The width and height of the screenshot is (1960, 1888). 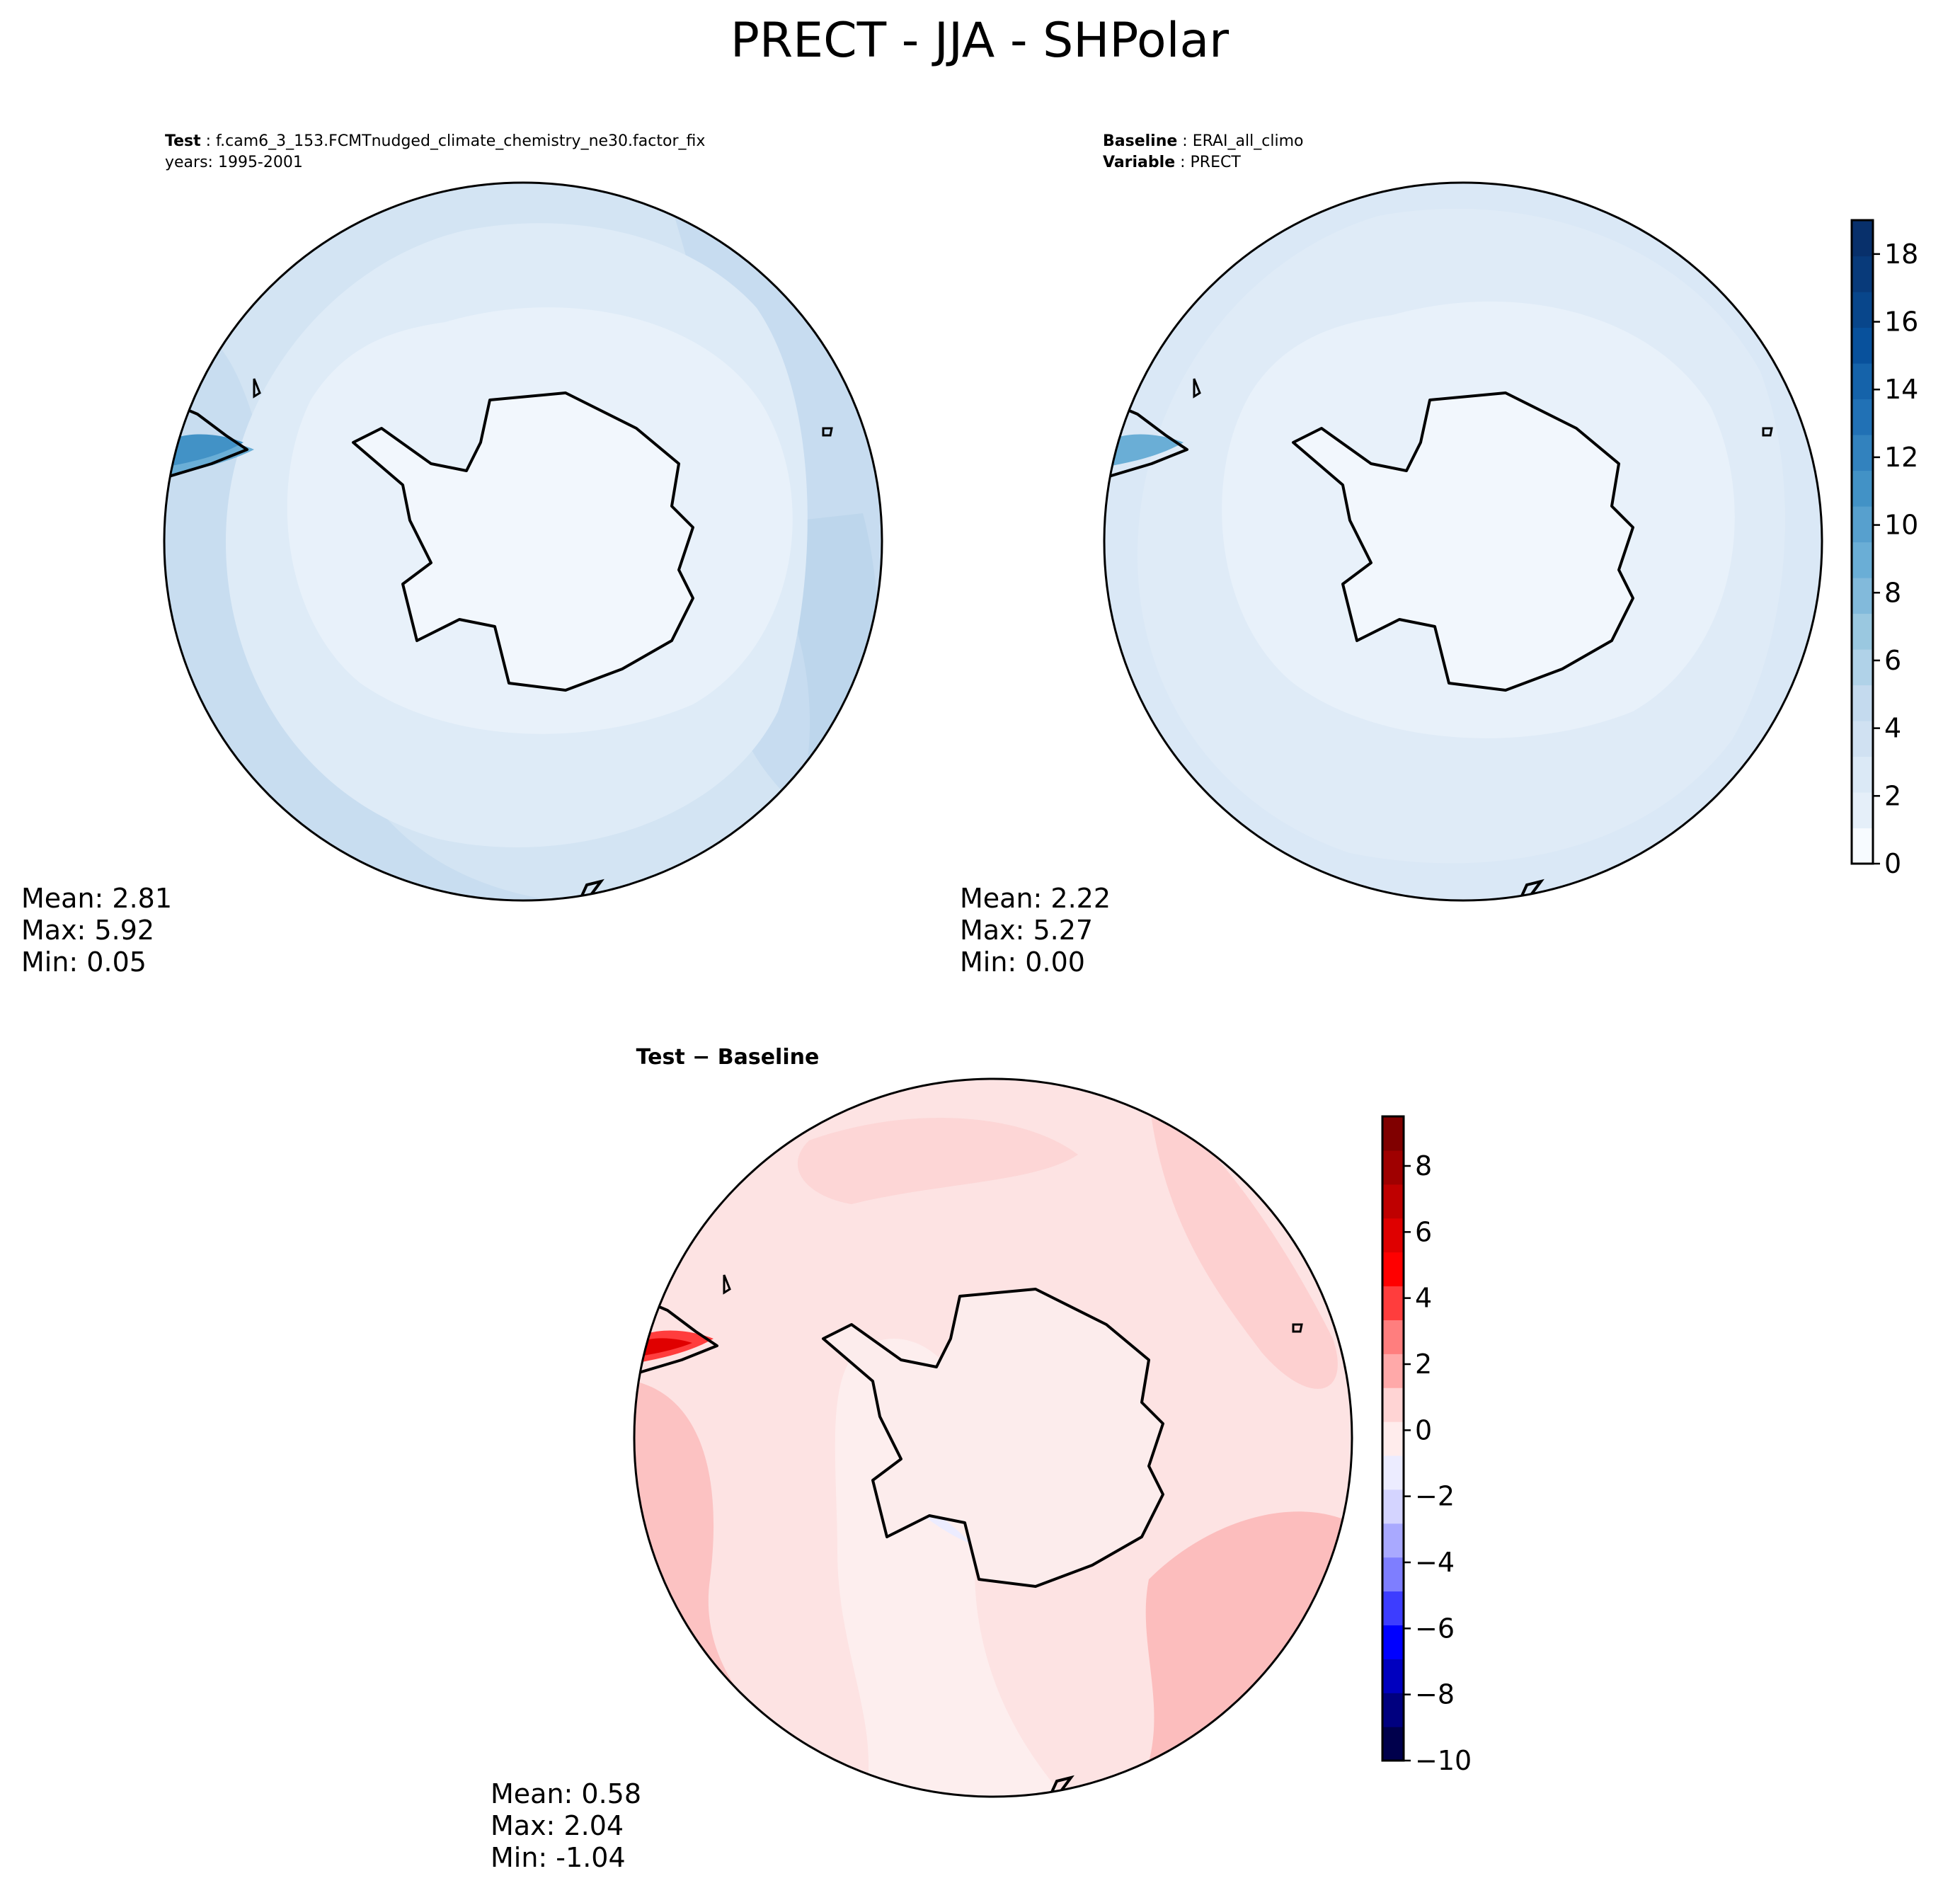 What do you see at coordinates (1203, 141) in the screenshot?
I see `baseline-header-line1: Baseline : ERAI_all_climo` at bounding box center [1203, 141].